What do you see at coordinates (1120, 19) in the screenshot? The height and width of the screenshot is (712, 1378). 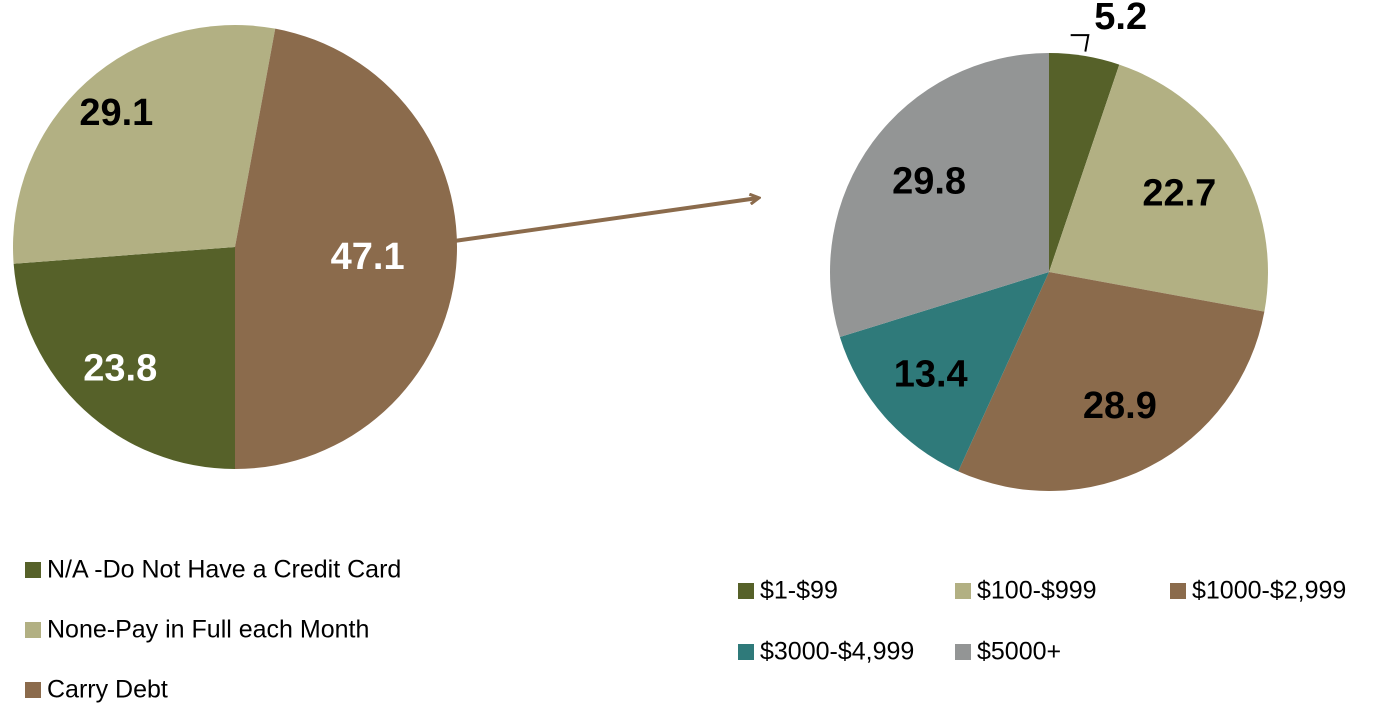 I see `data-label: 5.2` at bounding box center [1120, 19].